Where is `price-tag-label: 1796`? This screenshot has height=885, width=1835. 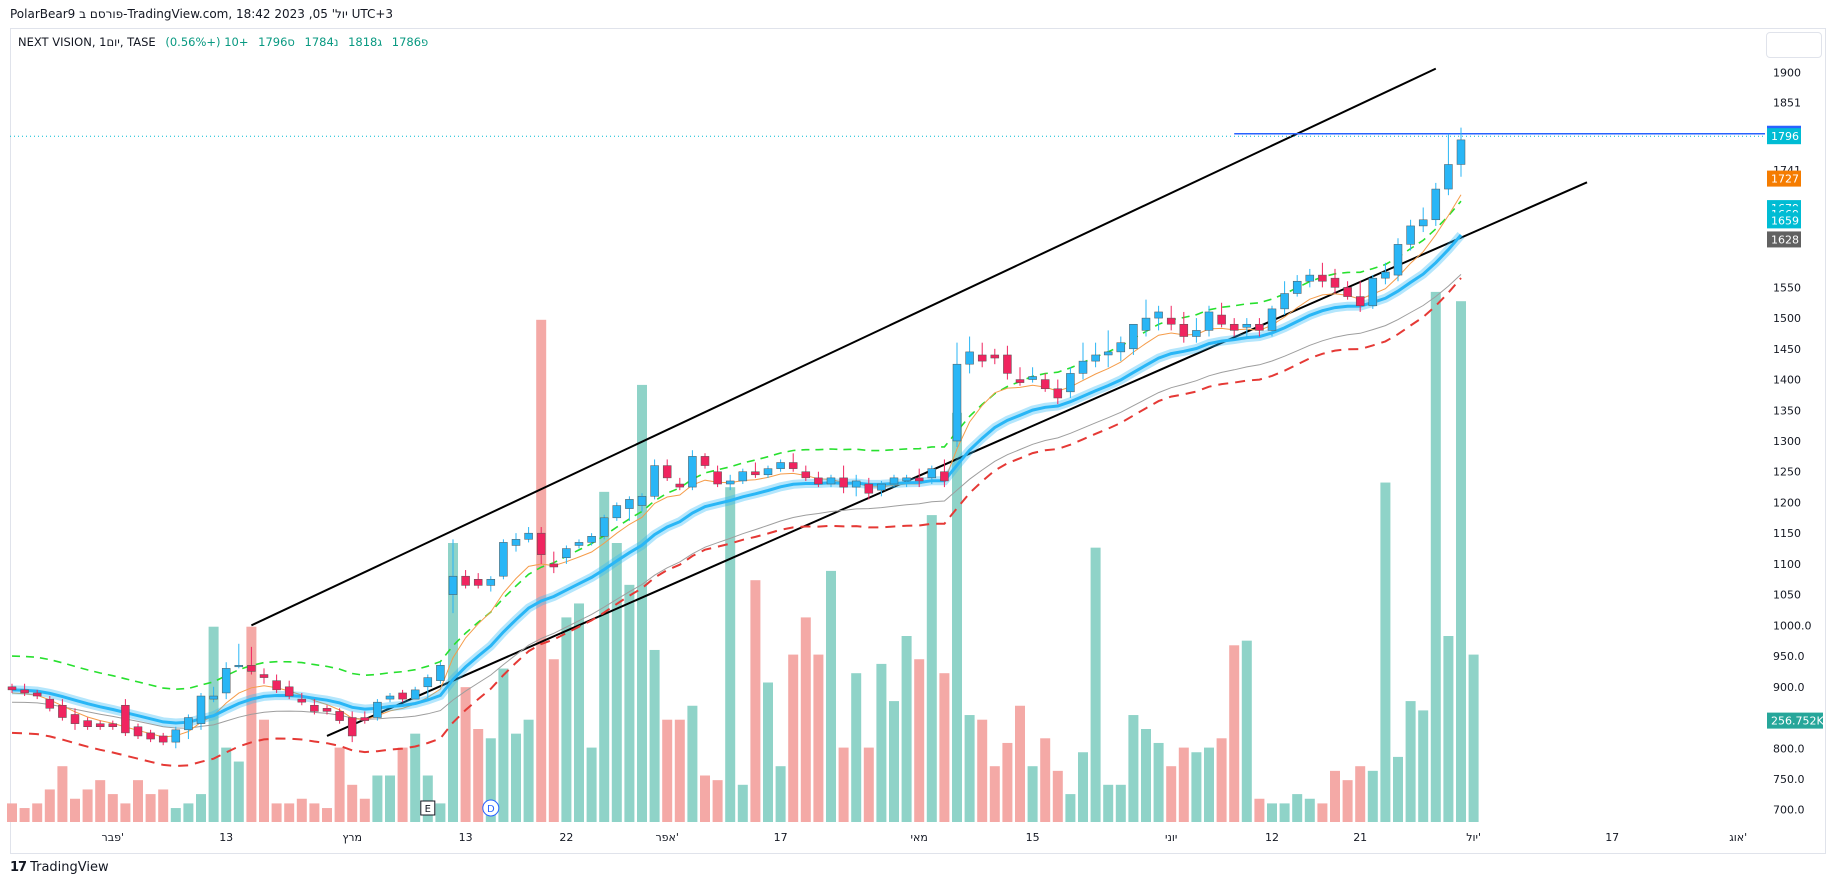
price-tag-label: 1796 is located at coordinates (1785, 136).